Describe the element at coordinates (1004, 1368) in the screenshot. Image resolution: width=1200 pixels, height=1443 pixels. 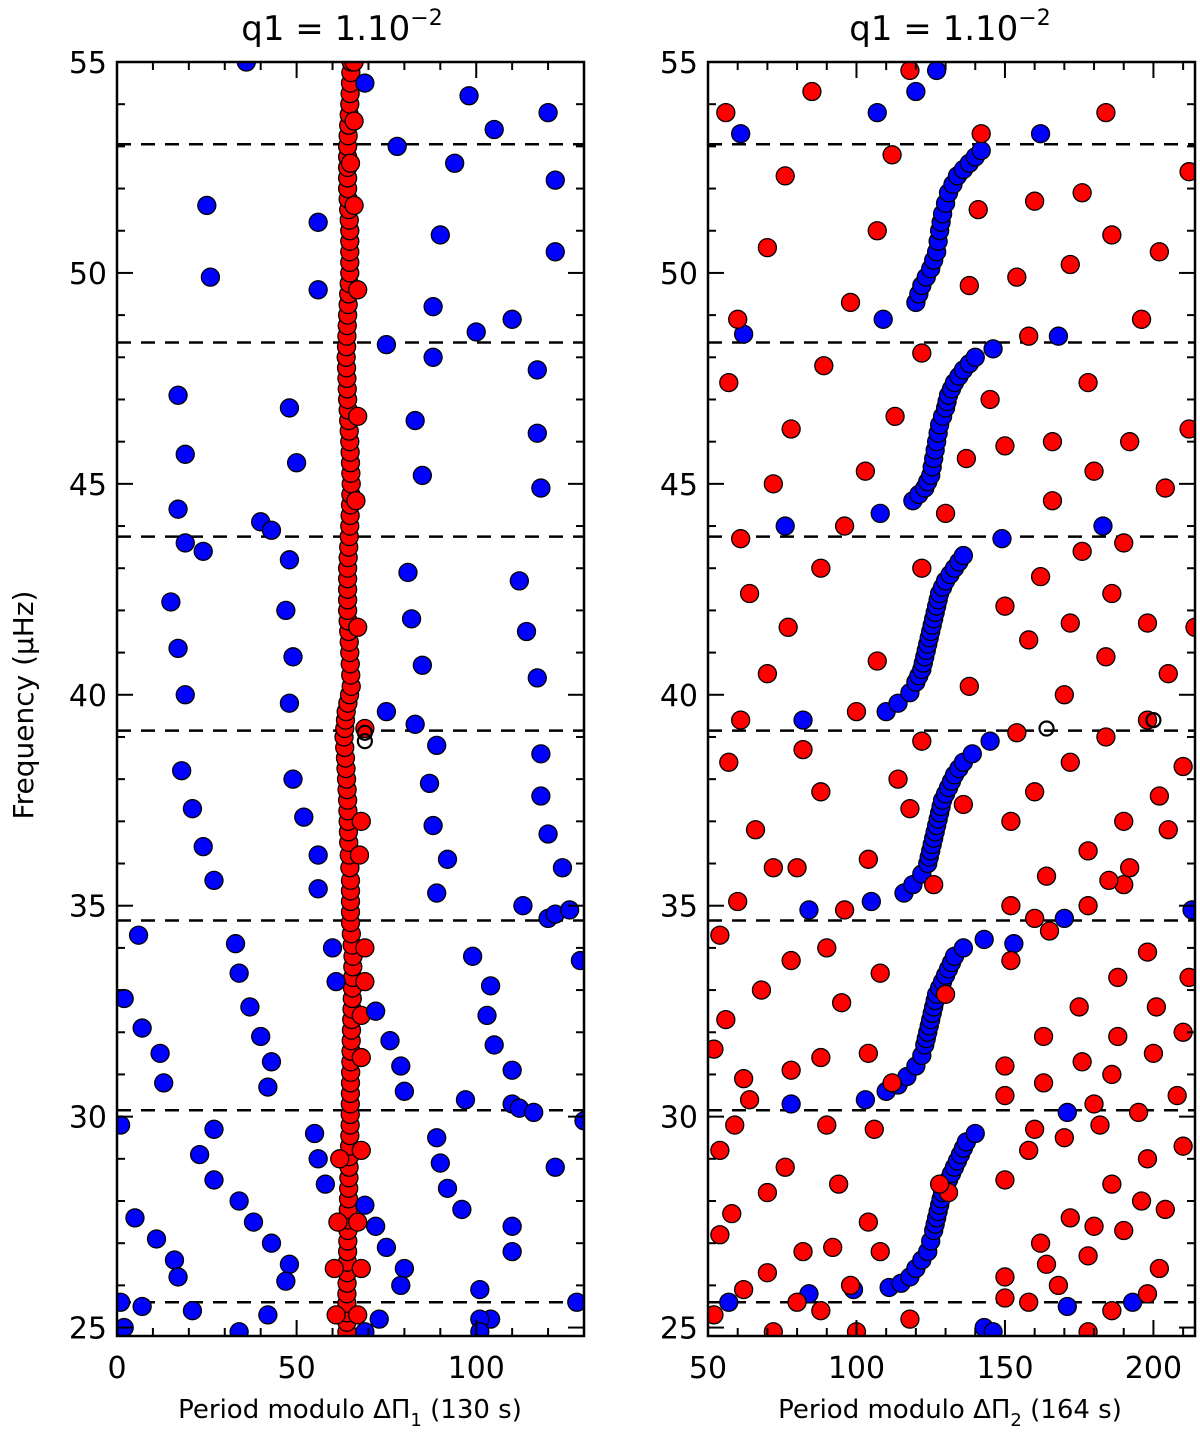
I see `x-tick-label: 150` at that location.